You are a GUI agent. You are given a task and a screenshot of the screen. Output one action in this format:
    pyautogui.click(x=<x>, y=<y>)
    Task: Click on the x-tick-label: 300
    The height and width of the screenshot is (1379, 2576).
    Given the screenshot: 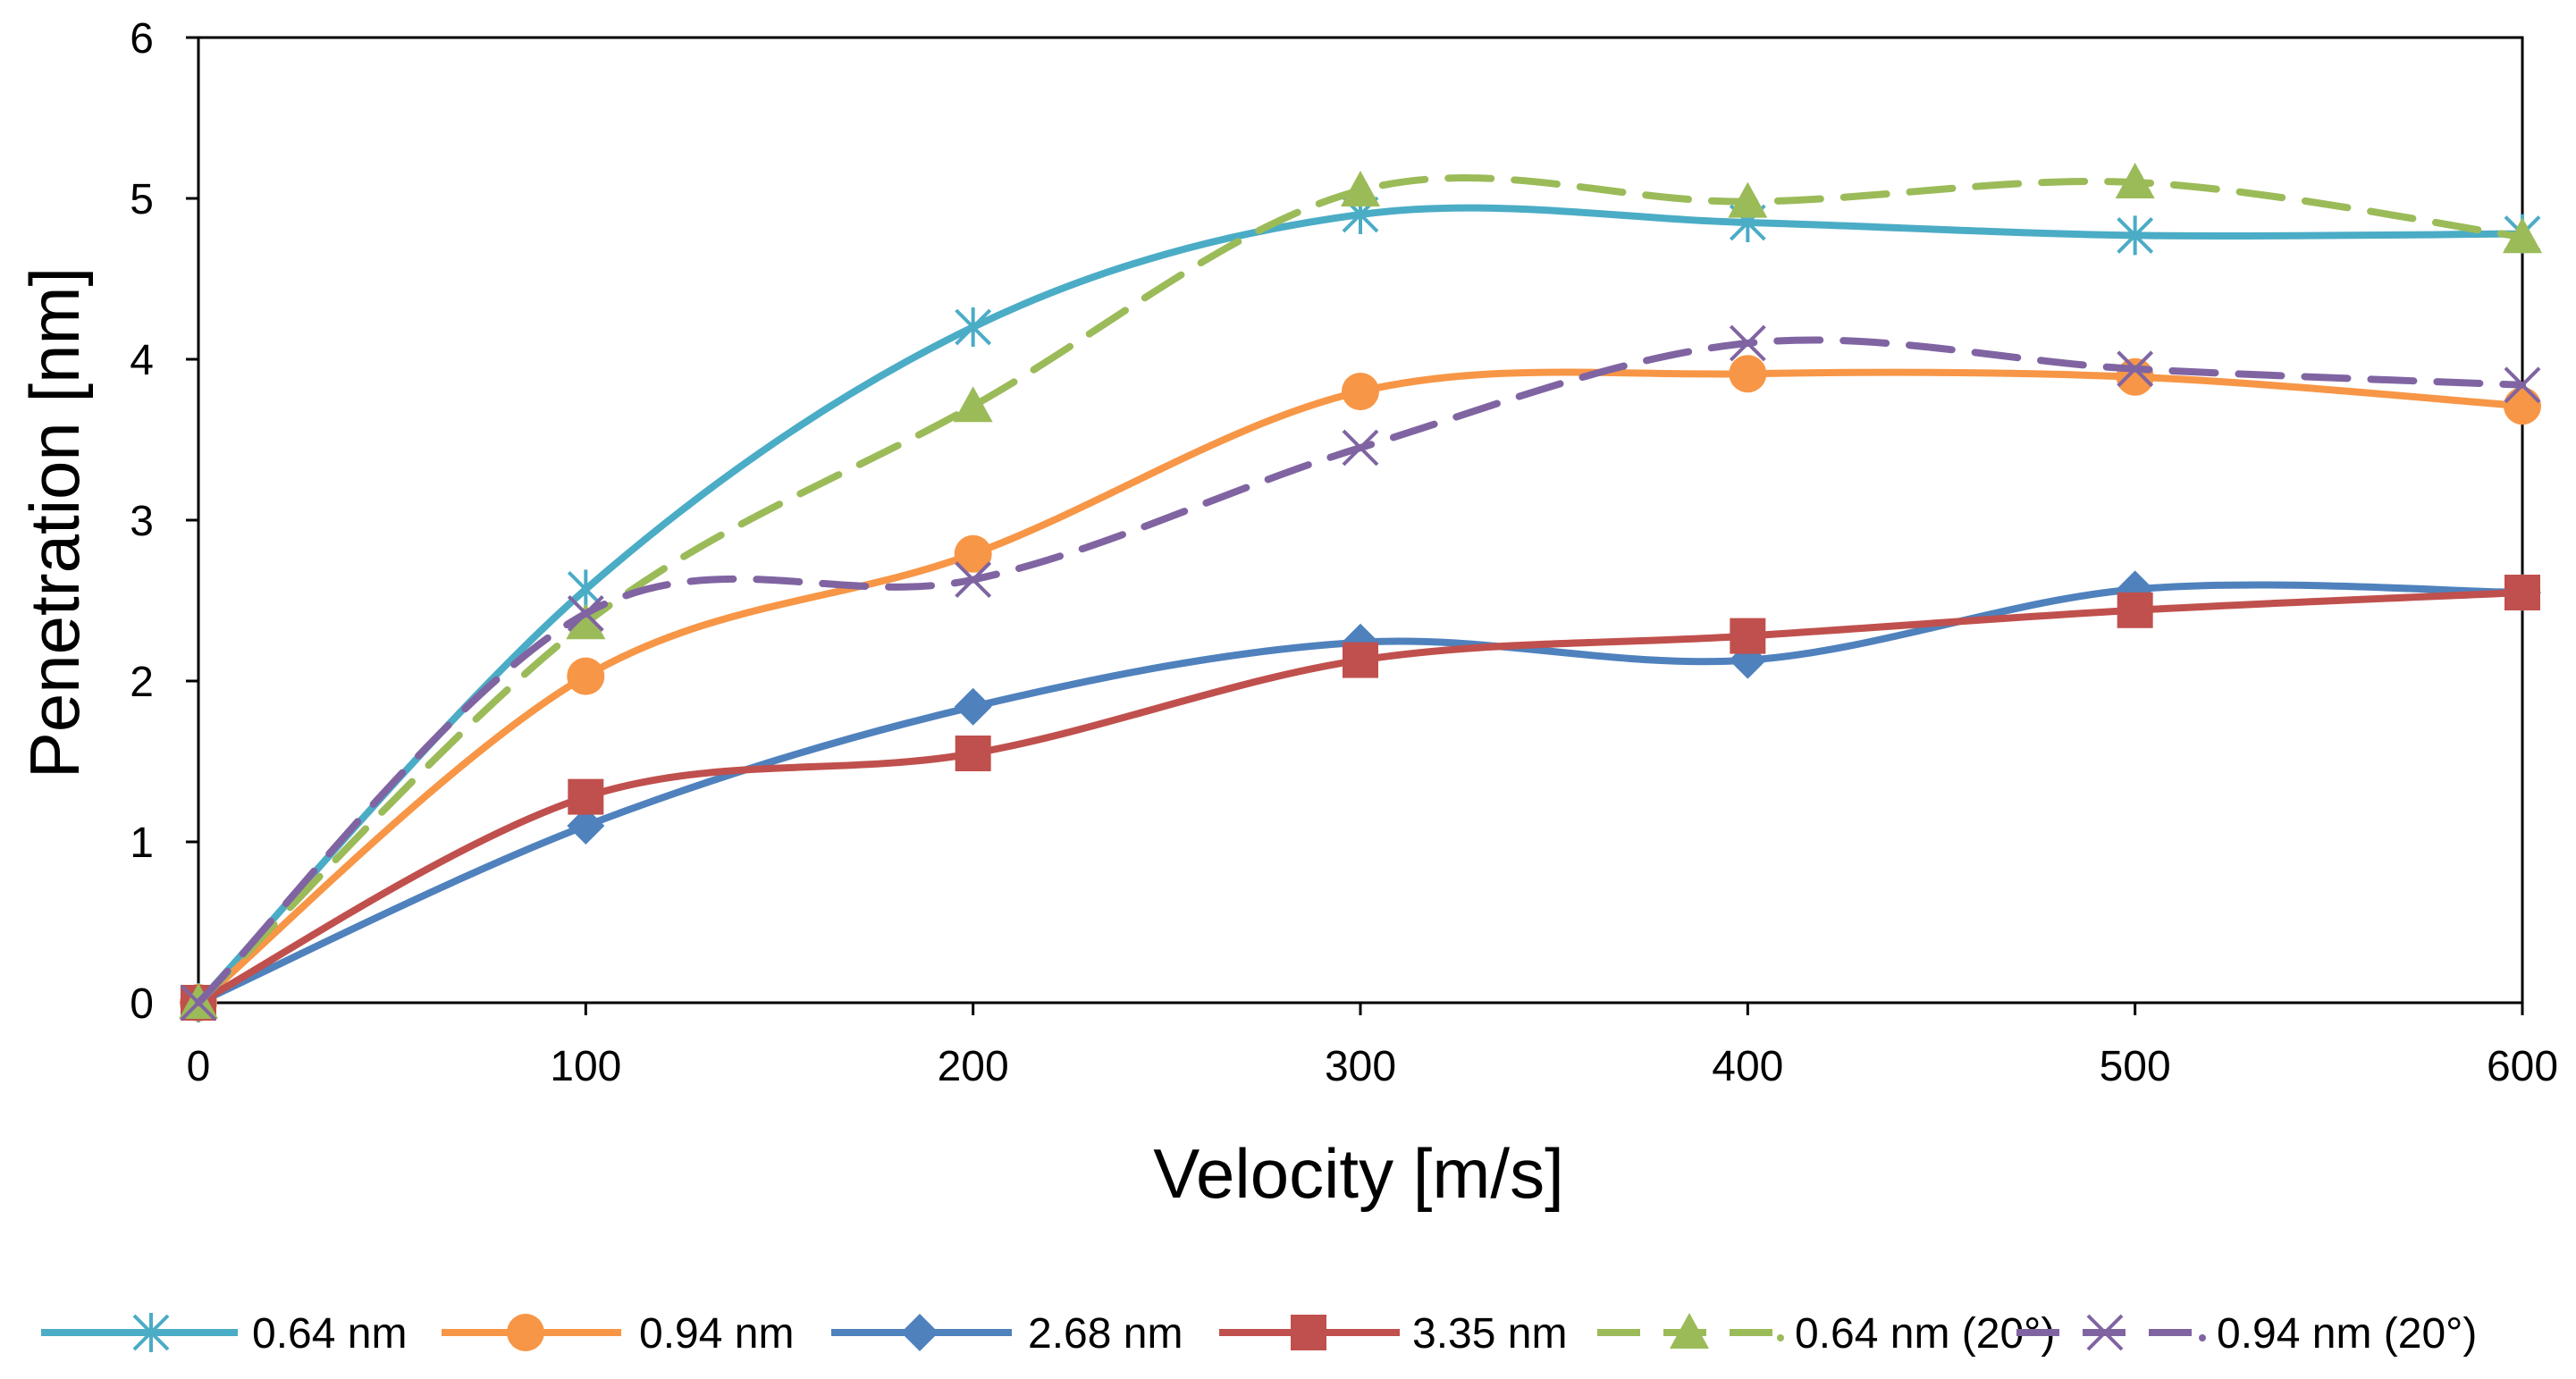 What is the action you would take?
    pyautogui.click(x=1361, y=1067)
    